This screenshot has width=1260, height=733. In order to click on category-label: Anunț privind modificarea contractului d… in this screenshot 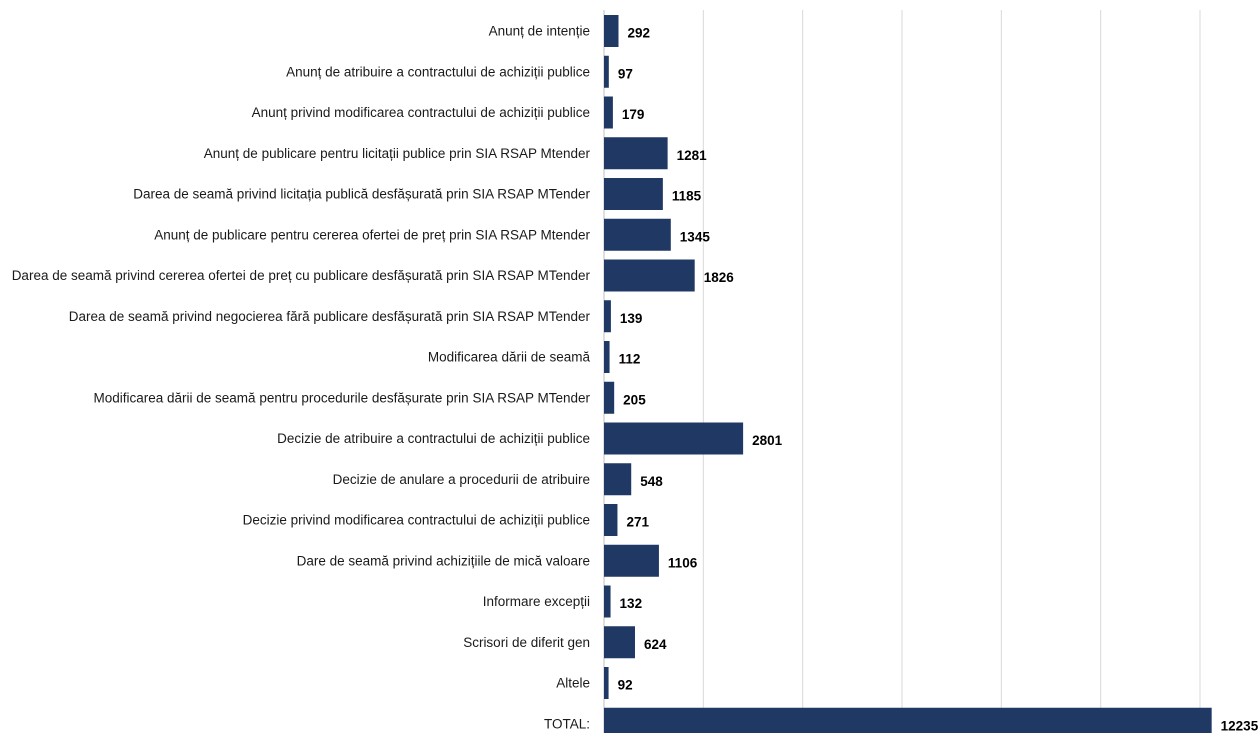, I will do `click(421, 112)`.